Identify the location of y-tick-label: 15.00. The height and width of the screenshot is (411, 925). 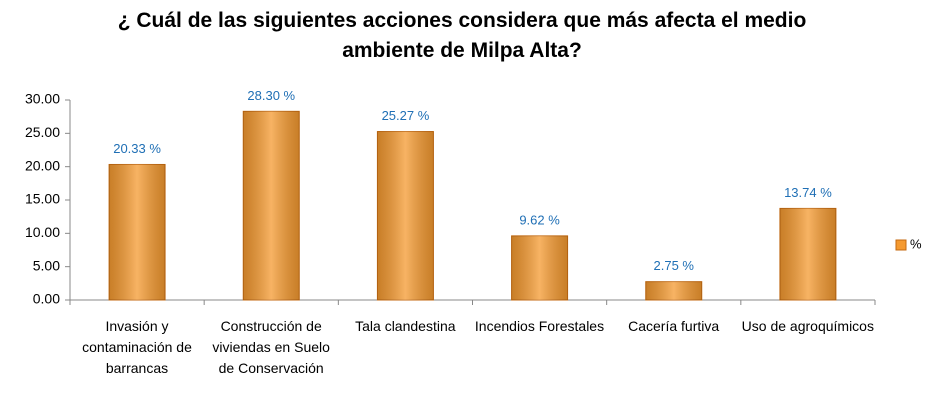
(42, 199).